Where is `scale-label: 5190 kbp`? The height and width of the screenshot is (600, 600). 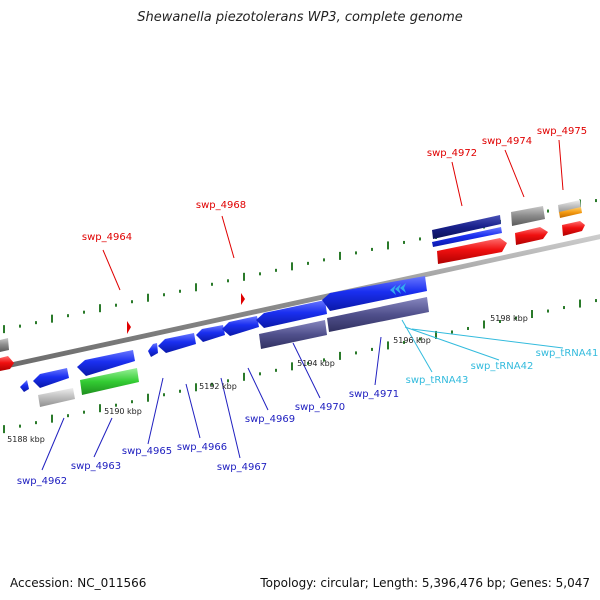
scale-label: 5190 kbp is located at coordinates (123, 411).